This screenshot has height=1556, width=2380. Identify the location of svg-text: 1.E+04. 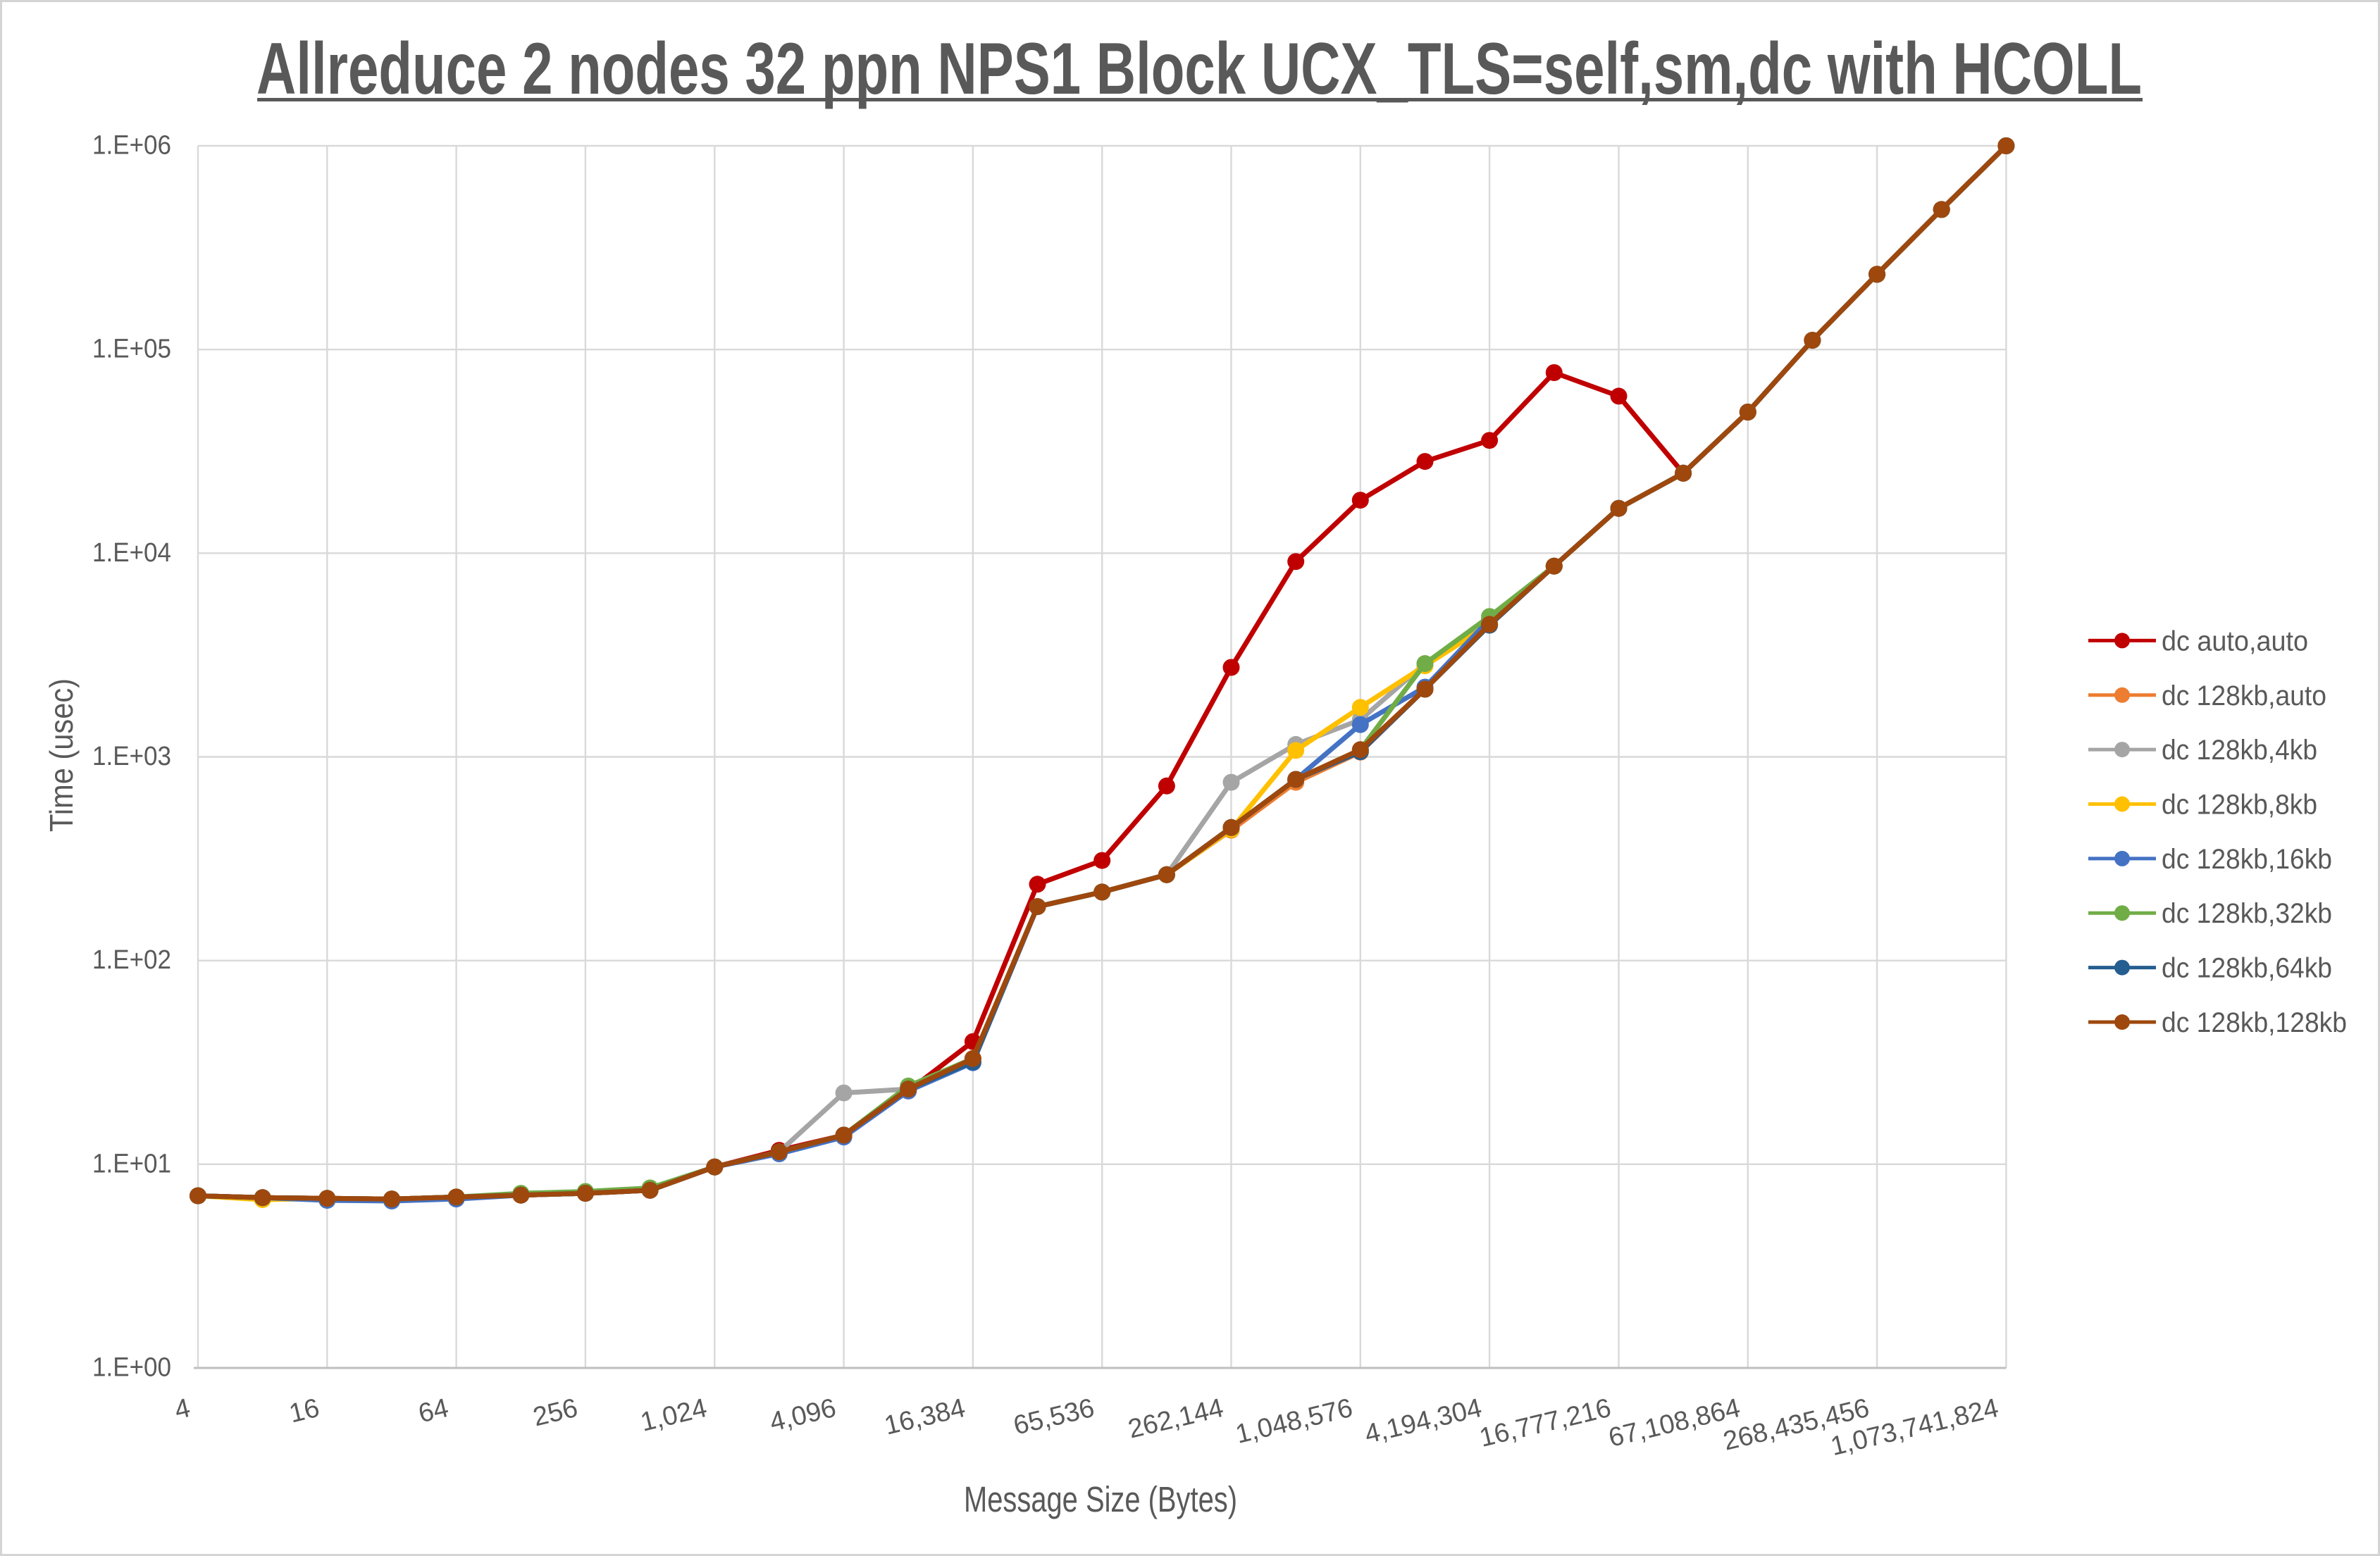
(131, 553).